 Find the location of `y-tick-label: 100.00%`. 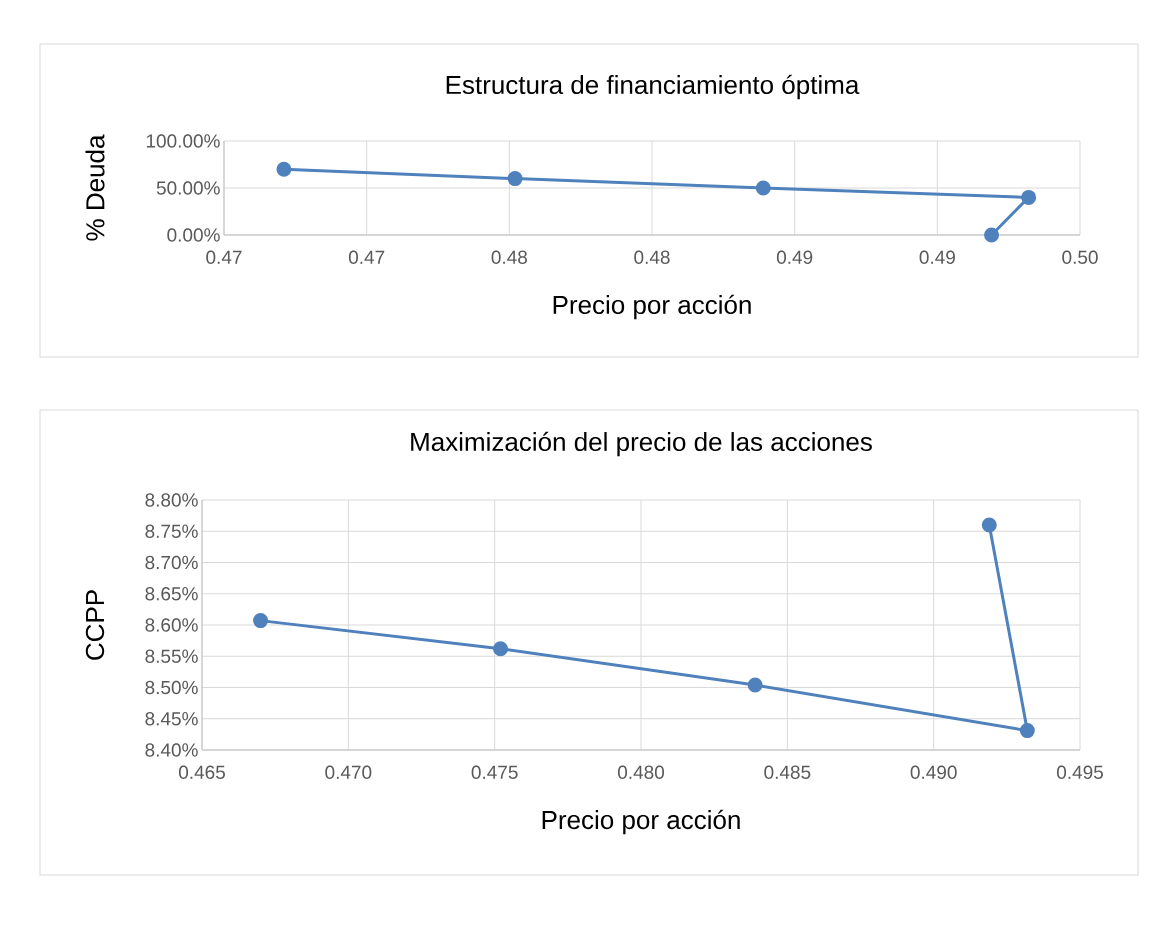

y-tick-label: 100.00% is located at coordinates (183, 141).